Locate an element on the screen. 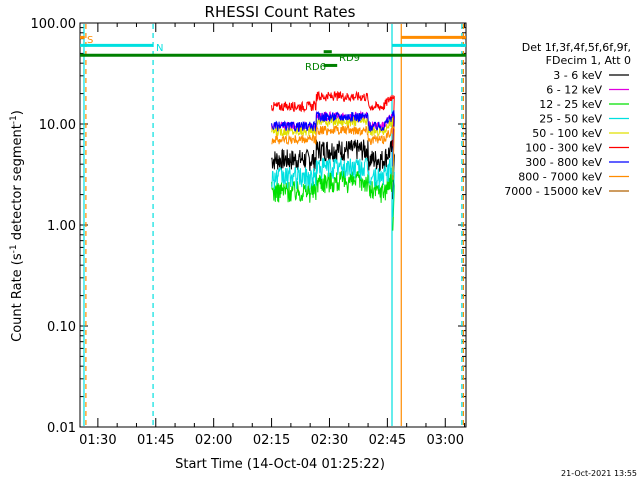 The width and height of the screenshot is (640, 480). y-tick-label: 1.00 is located at coordinates (61, 226).